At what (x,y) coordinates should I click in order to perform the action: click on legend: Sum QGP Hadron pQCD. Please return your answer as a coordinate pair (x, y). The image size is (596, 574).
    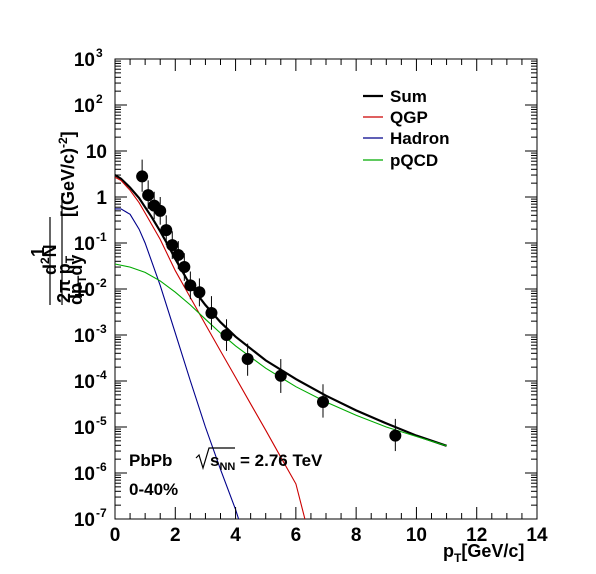
    Looking at the image, I should click on (406, 128).